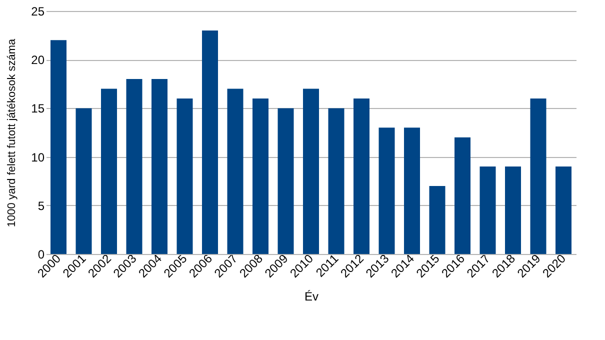 Image resolution: width=605 pixels, height=340 pixels. What do you see at coordinates (38, 157) in the screenshot?
I see `y-tick-label: 10` at bounding box center [38, 157].